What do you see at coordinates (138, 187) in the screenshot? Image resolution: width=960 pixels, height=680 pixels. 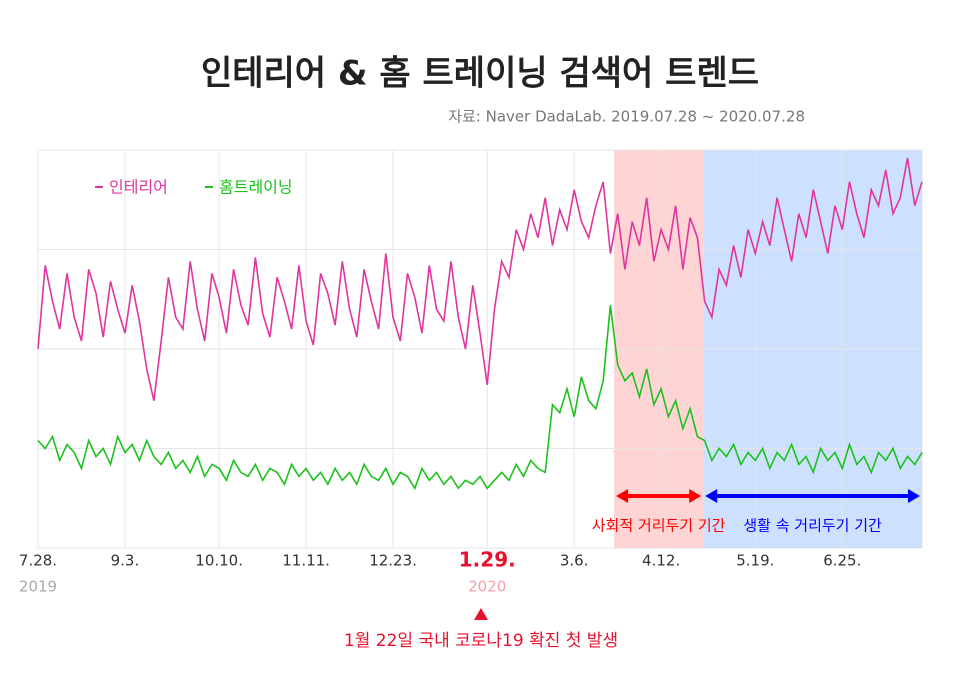 I see `legend-label: 인테리어` at bounding box center [138, 187].